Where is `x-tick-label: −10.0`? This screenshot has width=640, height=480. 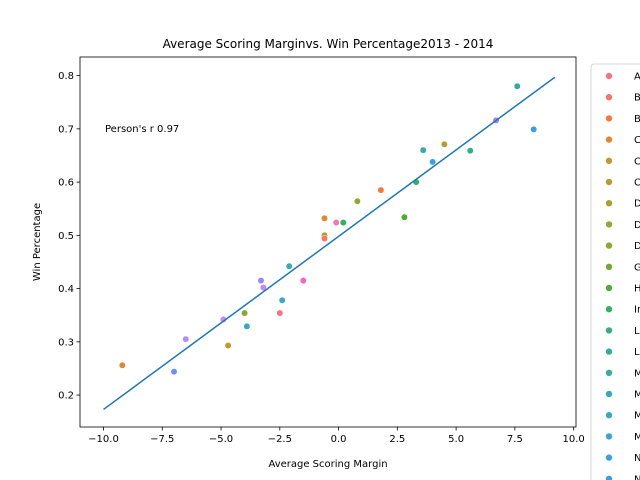
x-tick-label: −10.0 is located at coordinates (103, 439).